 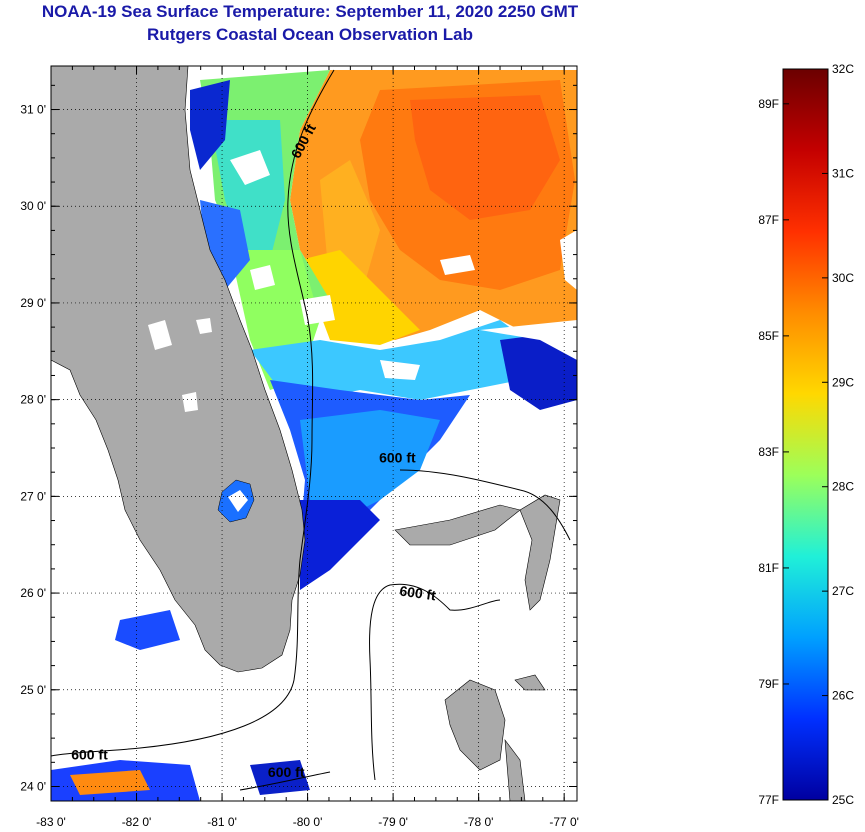 I want to click on fahrenheit-label: 85F, so click(x=768, y=336).